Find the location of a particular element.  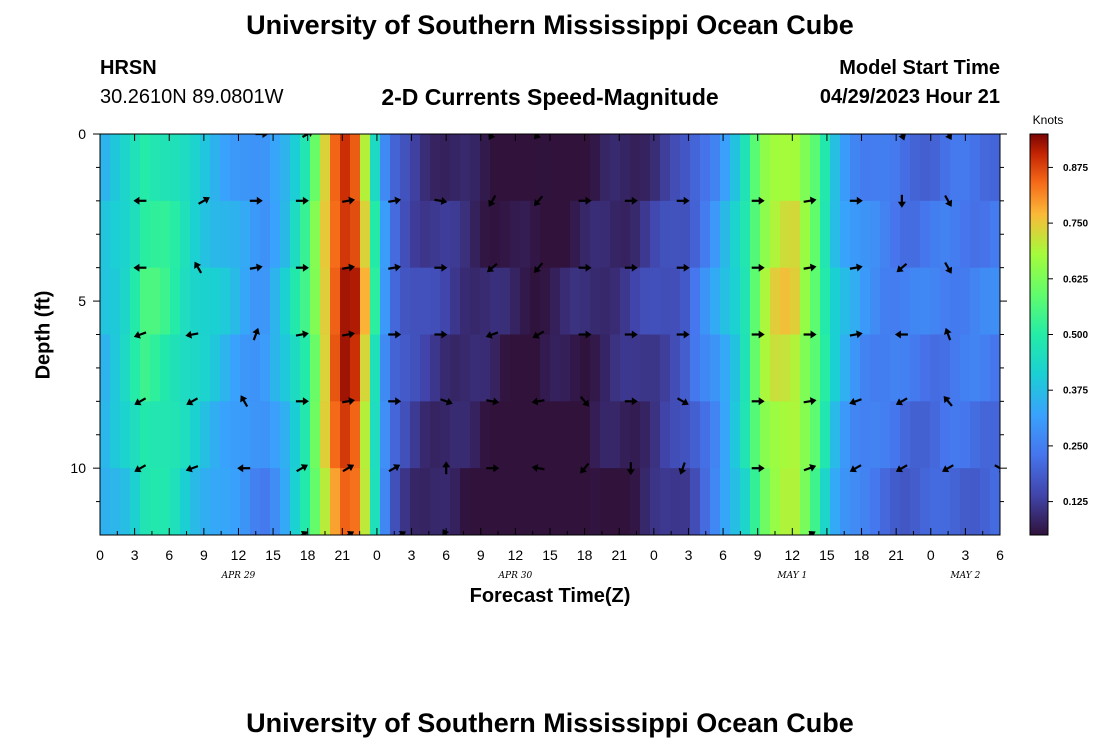

x-tick-label: 12 is located at coordinates (516, 555).